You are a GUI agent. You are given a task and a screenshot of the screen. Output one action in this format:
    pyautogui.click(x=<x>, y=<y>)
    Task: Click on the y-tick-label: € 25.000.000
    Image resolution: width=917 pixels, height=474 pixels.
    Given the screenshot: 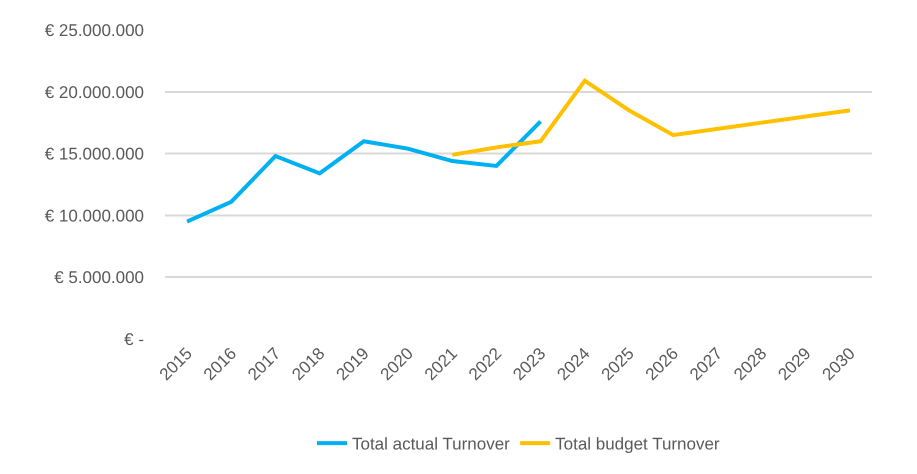 What is the action you would take?
    pyautogui.click(x=94, y=30)
    